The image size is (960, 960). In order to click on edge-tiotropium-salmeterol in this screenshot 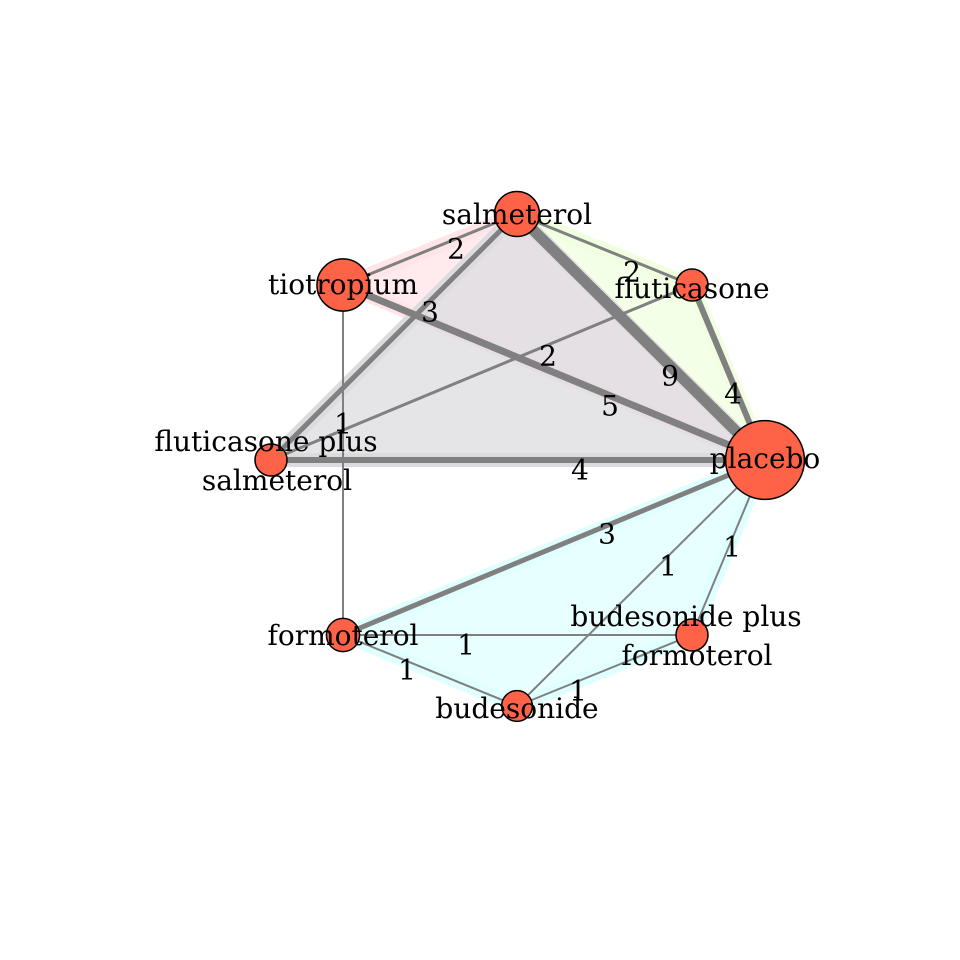, I will do `click(430, 249)`.